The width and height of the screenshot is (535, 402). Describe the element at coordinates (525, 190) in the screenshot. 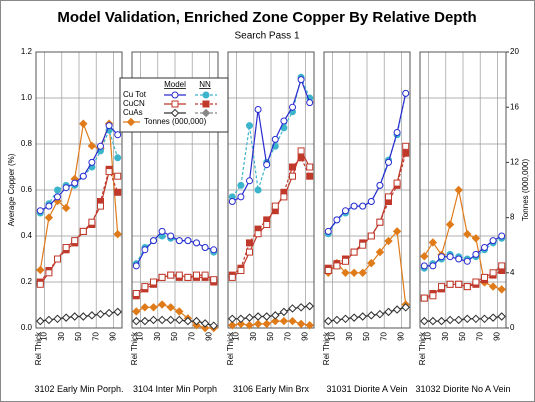

I see `y2-axis-label: Tonnes (000,000)` at that location.